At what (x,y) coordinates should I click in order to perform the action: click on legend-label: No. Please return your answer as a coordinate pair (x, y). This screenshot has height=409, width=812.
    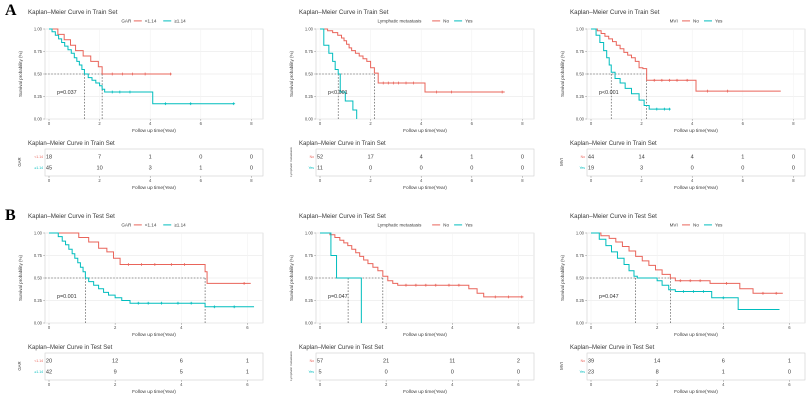
    Looking at the image, I should click on (446, 225).